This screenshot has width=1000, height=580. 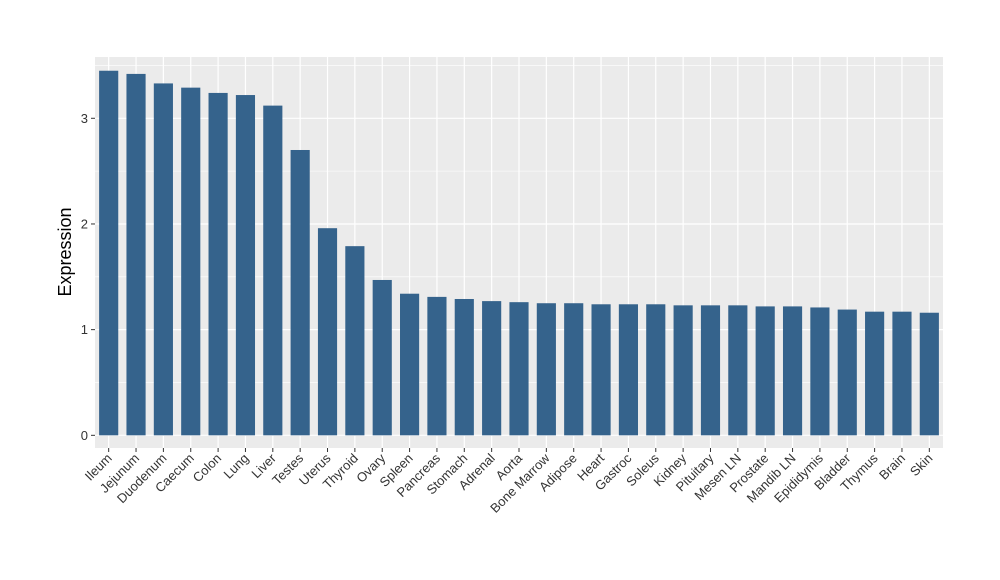 I want to click on bar-heart, so click(x=601, y=370).